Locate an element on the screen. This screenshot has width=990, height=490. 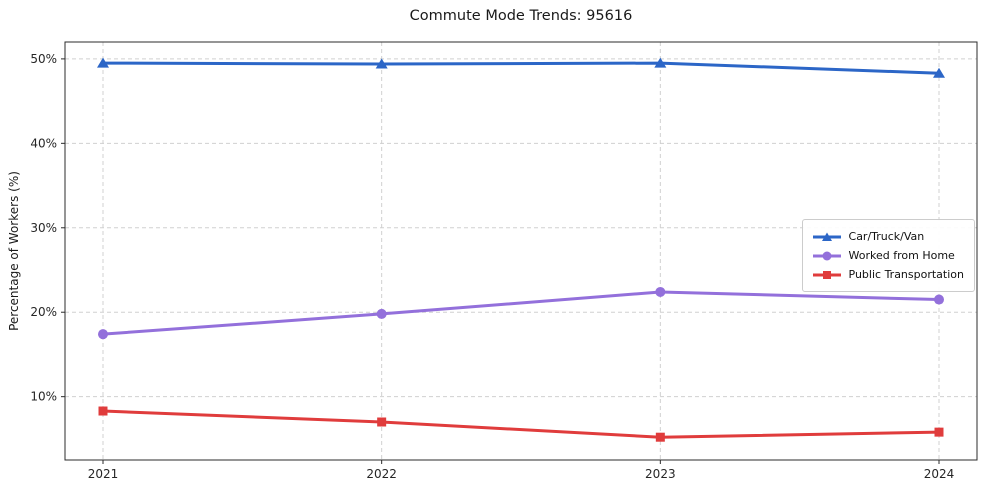
legend-sample-square-icon is located at coordinates (826, 274).